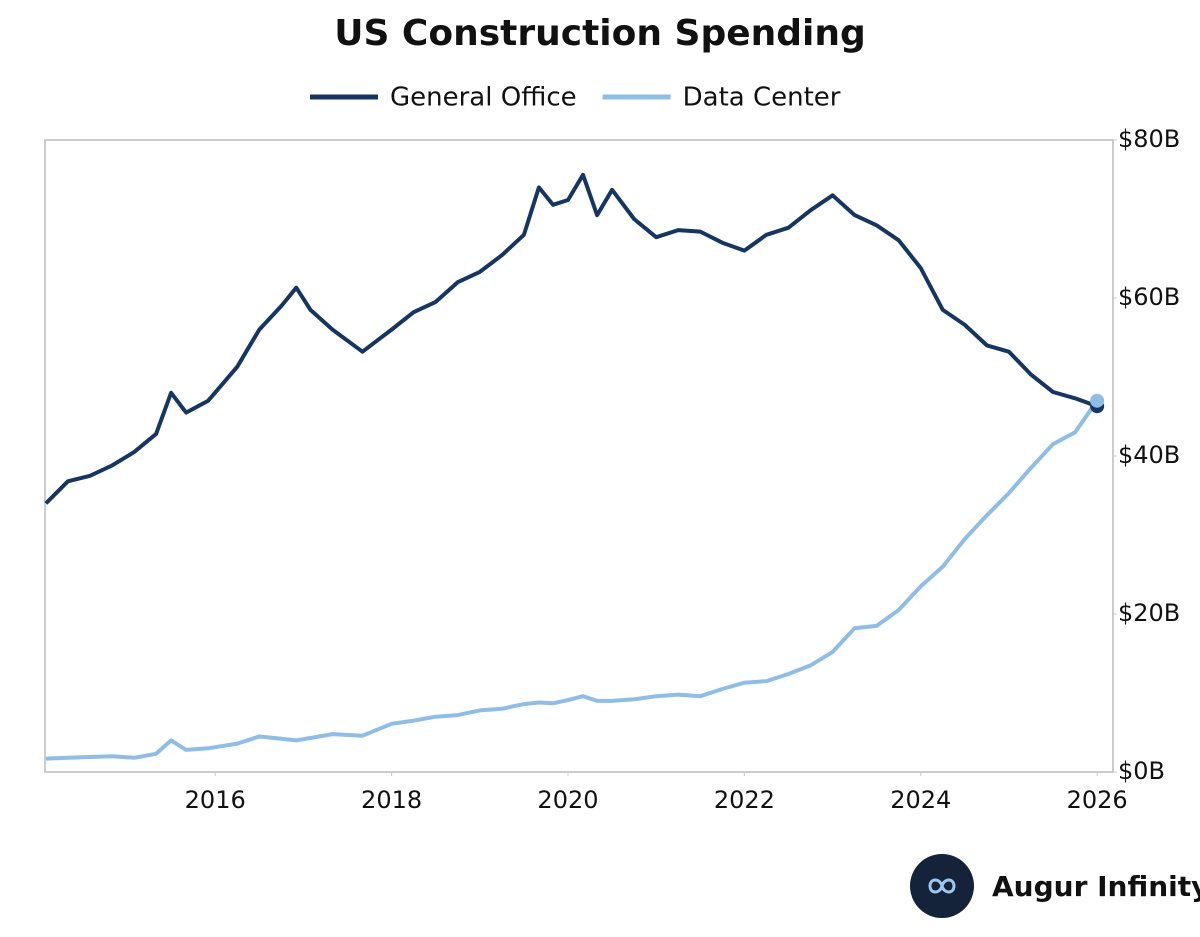 This screenshot has height=937, width=1200. What do you see at coordinates (1096, 886) in the screenshot?
I see `brand-name: Augur Infinity` at bounding box center [1096, 886].